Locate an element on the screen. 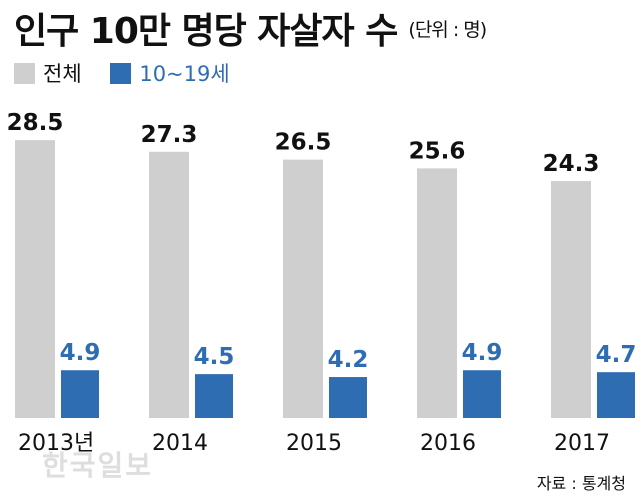  bar-total-2015 is located at coordinates (303, 288).